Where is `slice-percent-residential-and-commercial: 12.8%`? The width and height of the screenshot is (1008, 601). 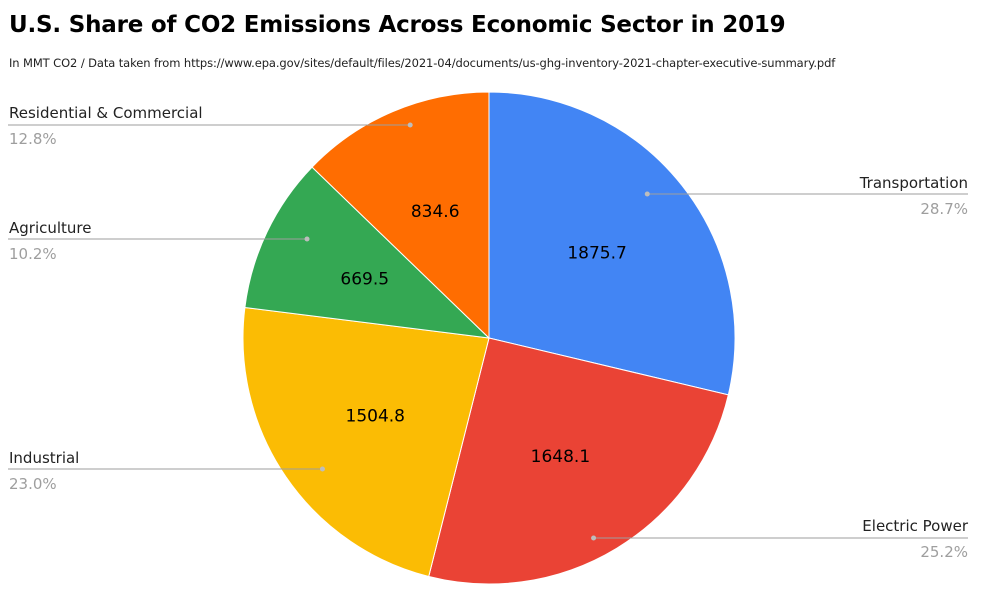 slice-percent-residential-and-commercial: 12.8% is located at coordinates (33, 139).